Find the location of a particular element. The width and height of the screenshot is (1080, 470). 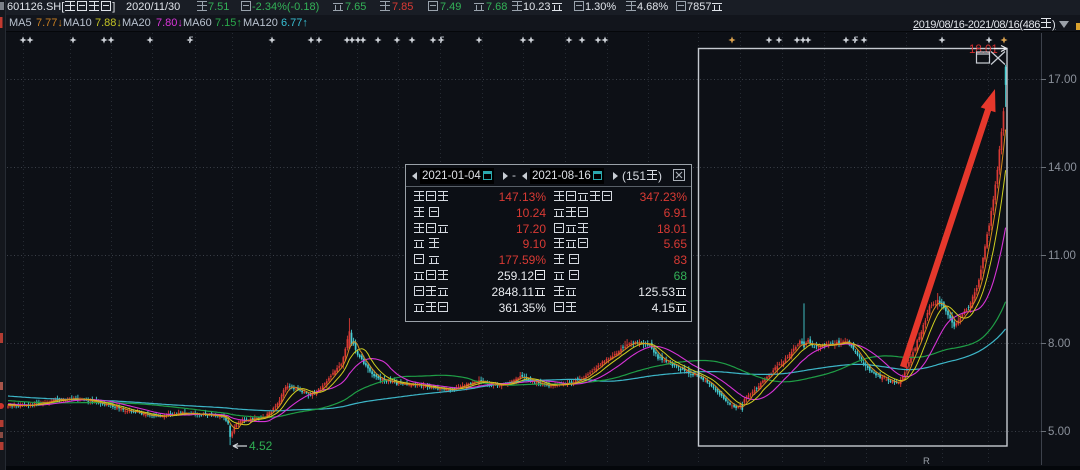

svg-text: 11.00 is located at coordinates (1062, 256).